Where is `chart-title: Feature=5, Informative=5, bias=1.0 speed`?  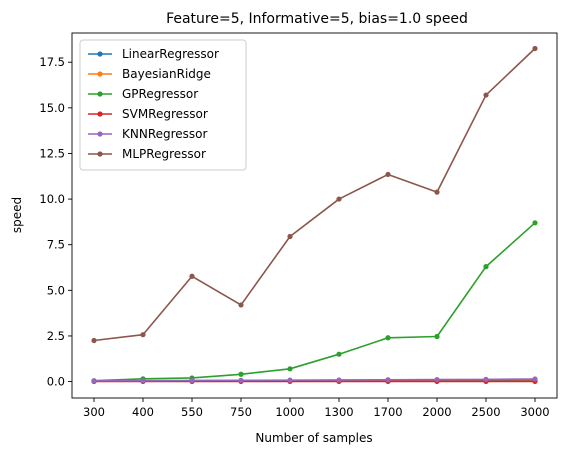 chart-title: Feature=5, Informative=5, bias=1.0 speed is located at coordinates (317, 19).